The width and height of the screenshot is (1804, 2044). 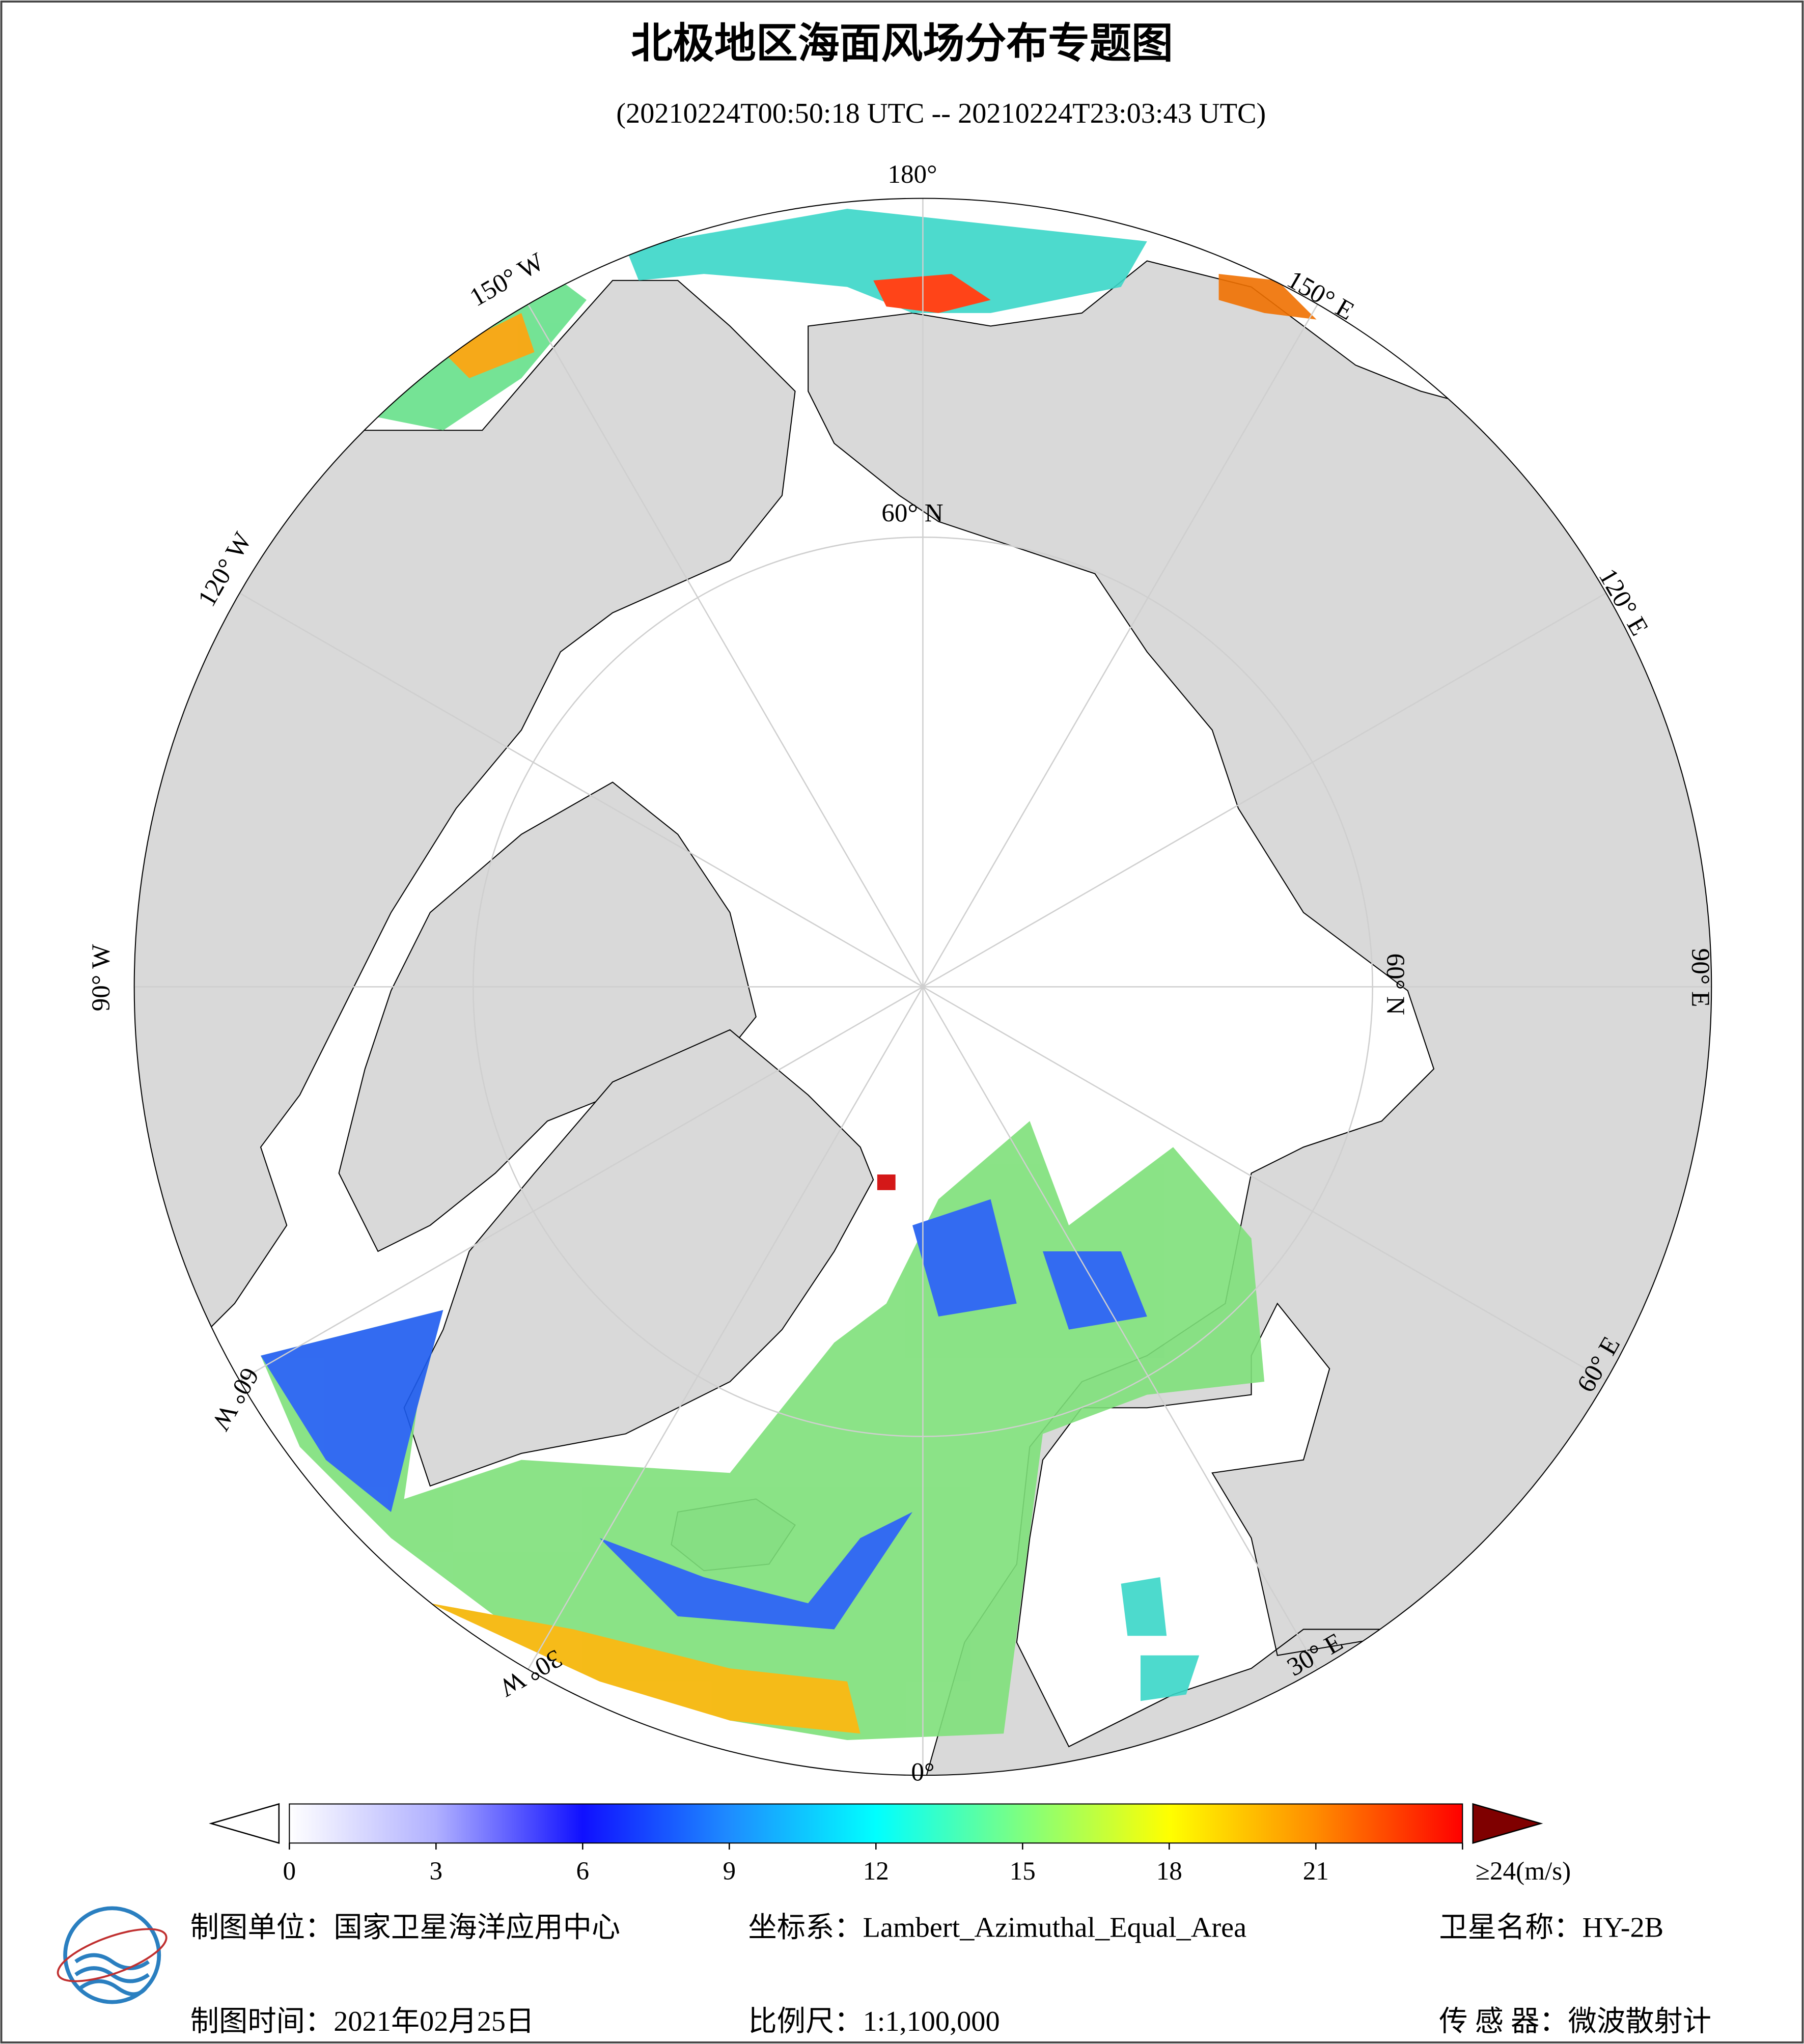 I want to click on colorbar-bar, so click(x=876, y=1823).